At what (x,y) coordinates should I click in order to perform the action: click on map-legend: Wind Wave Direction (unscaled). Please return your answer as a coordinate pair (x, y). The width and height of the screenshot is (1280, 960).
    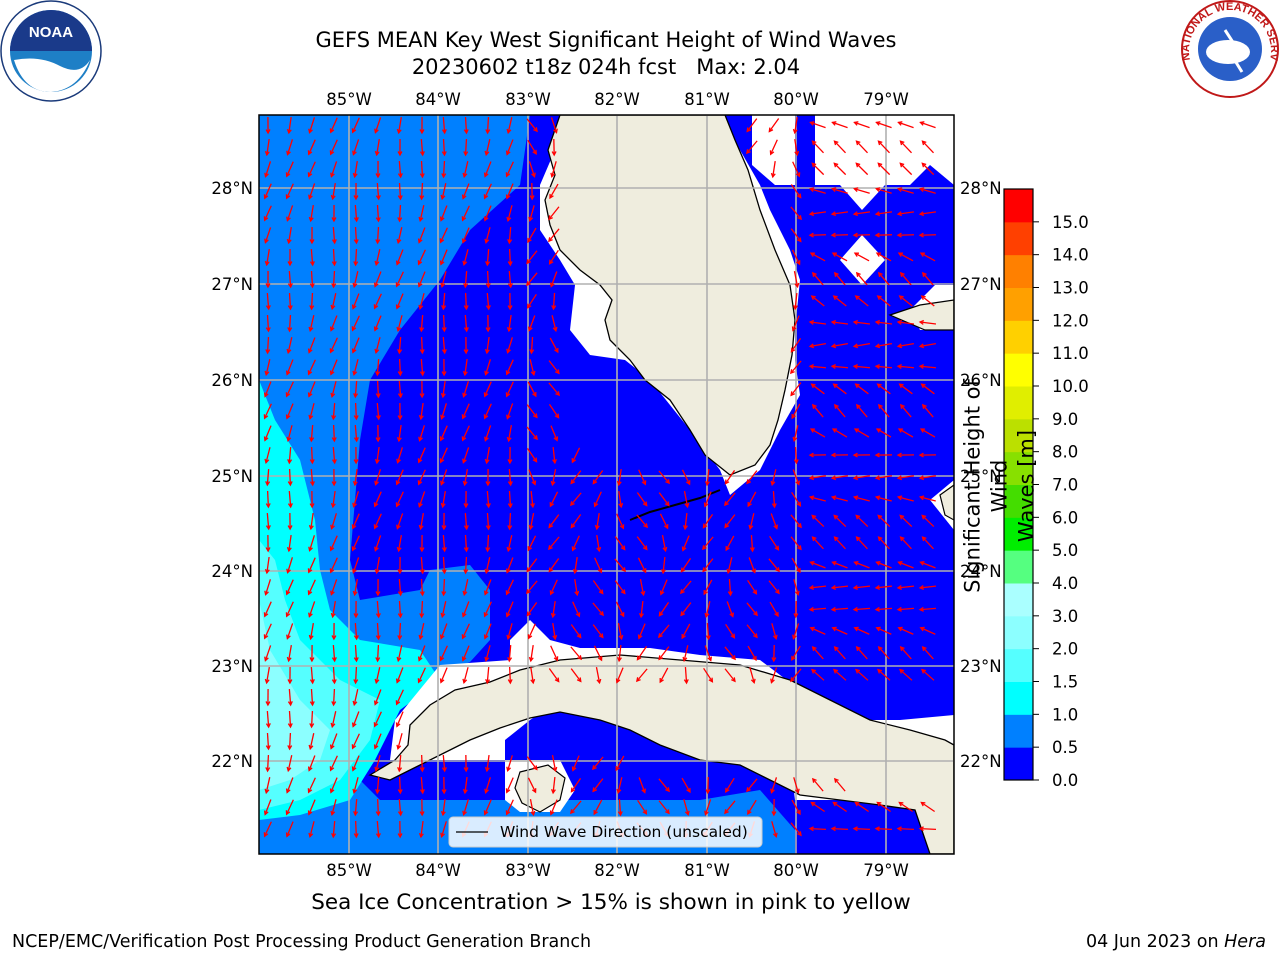
    Looking at the image, I should click on (605, 832).